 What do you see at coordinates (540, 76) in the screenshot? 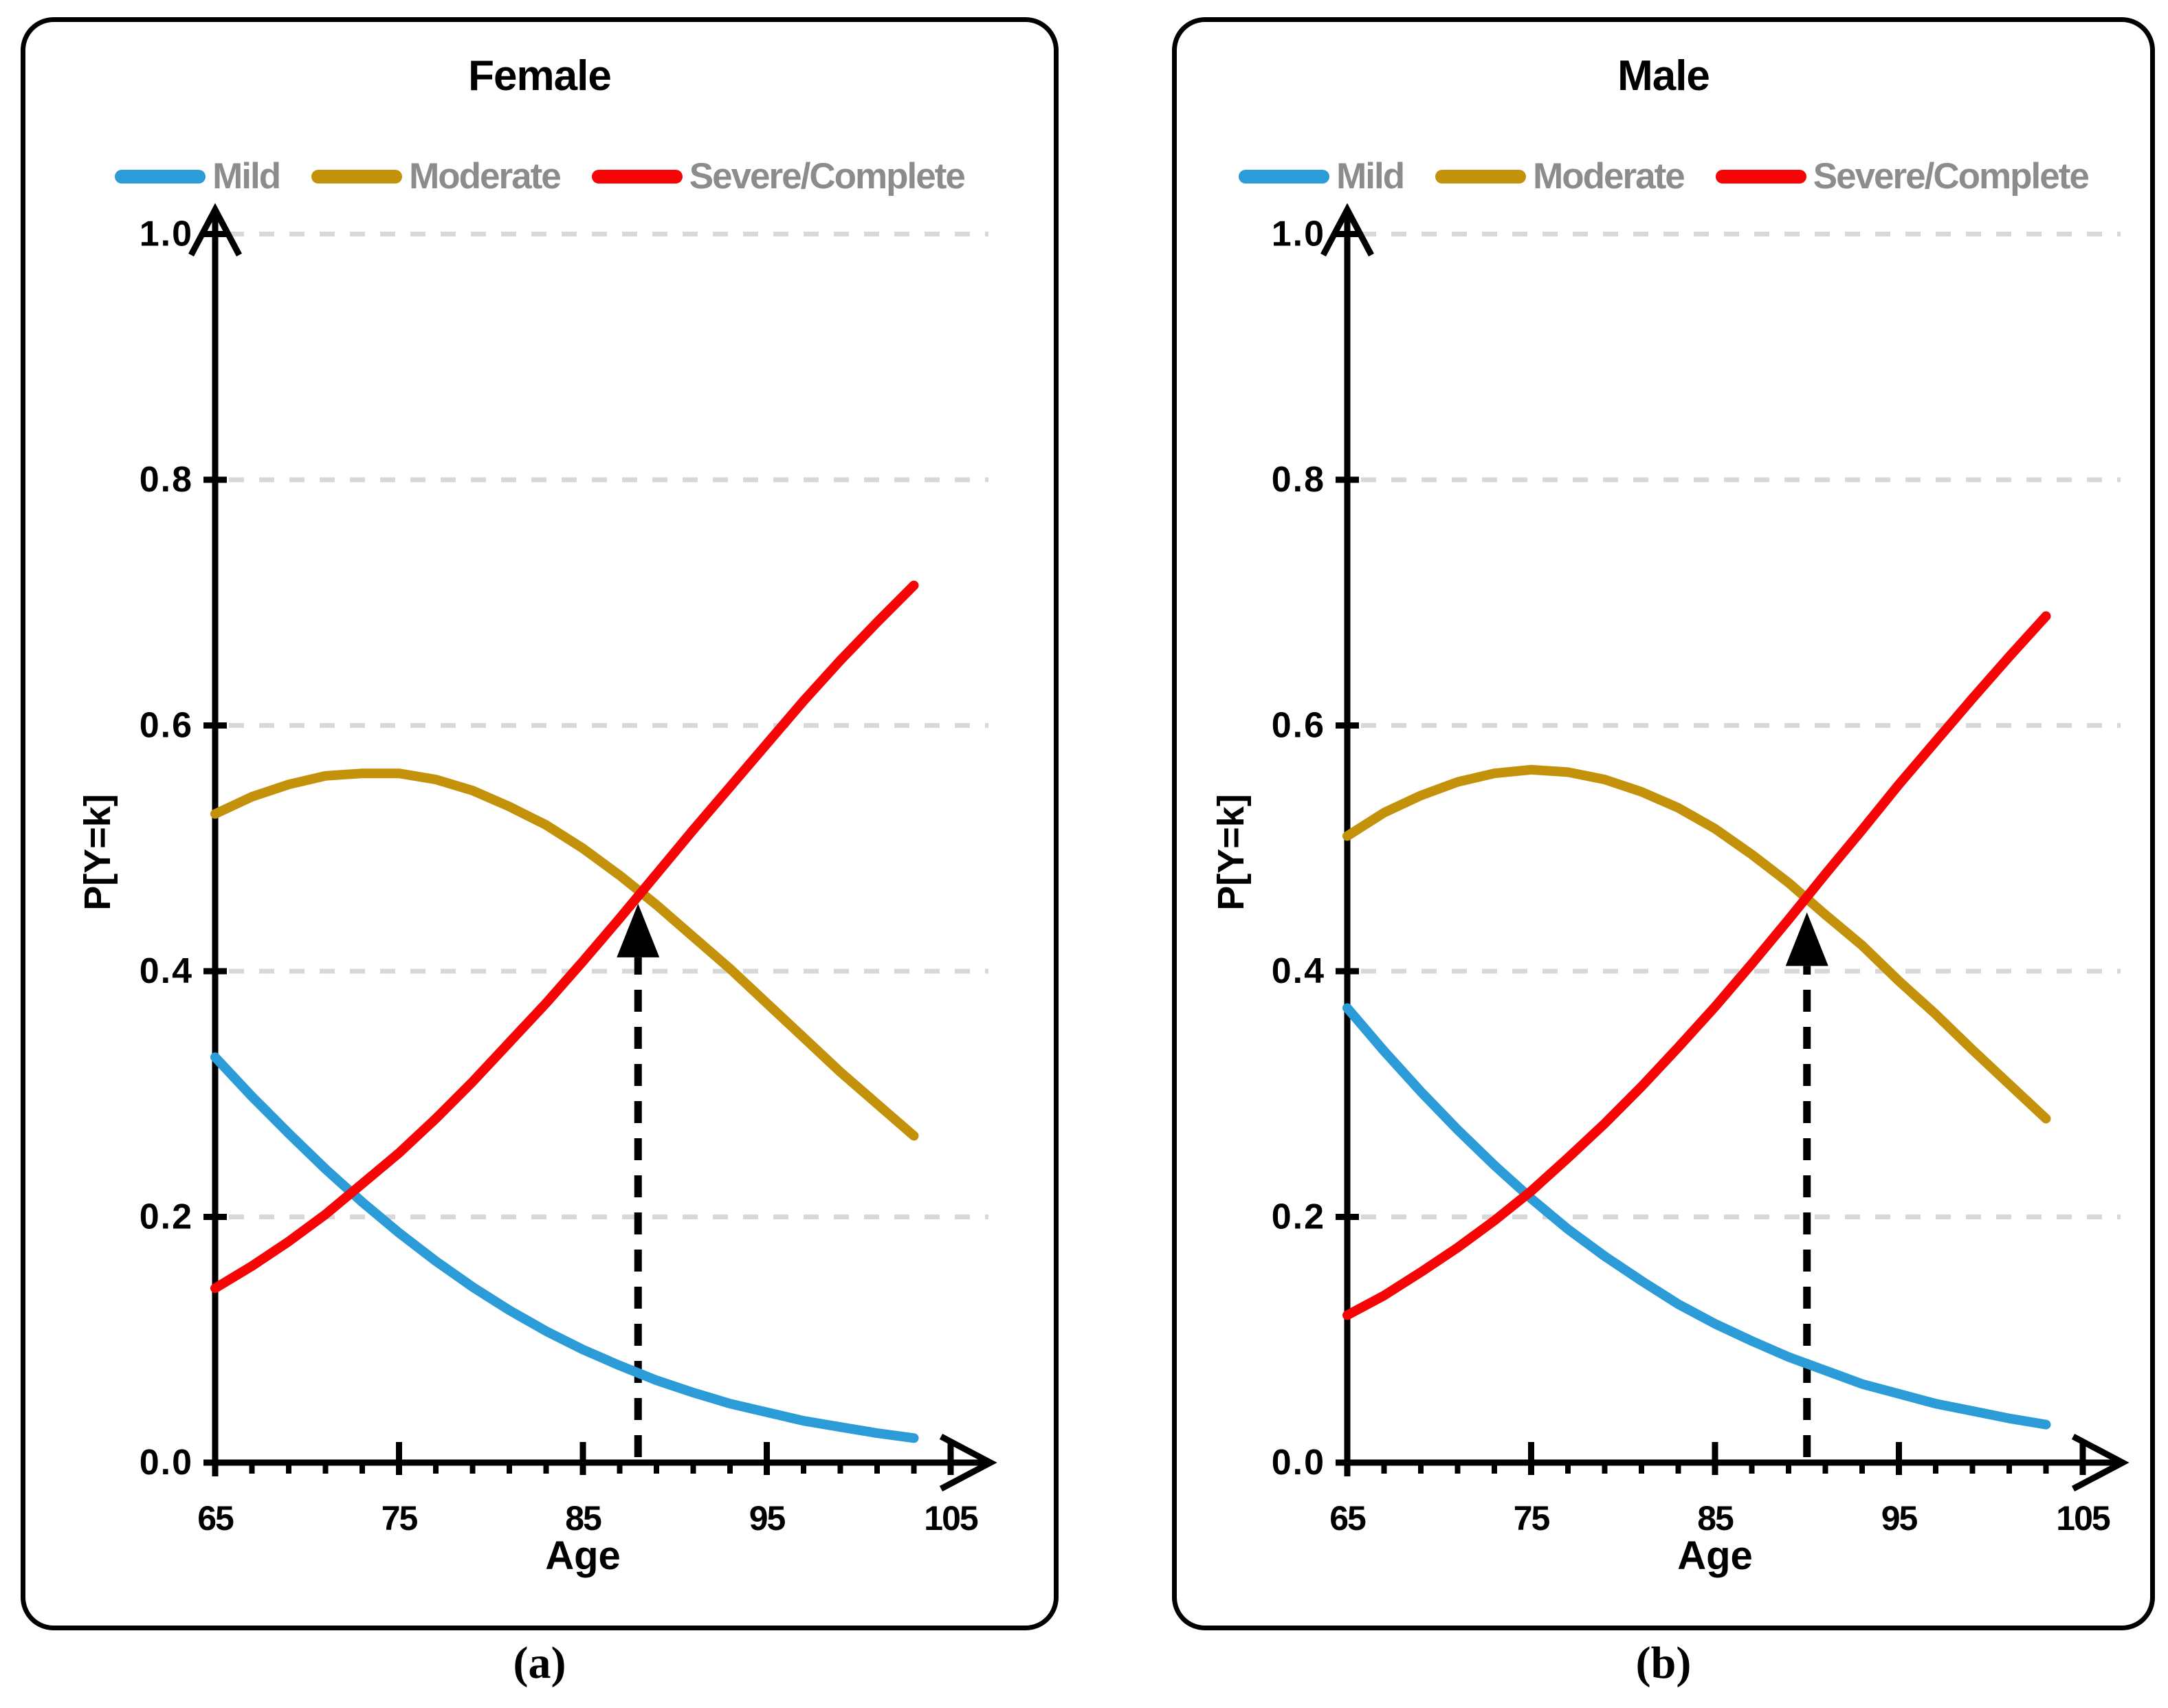
I see `panel-title: Female` at bounding box center [540, 76].